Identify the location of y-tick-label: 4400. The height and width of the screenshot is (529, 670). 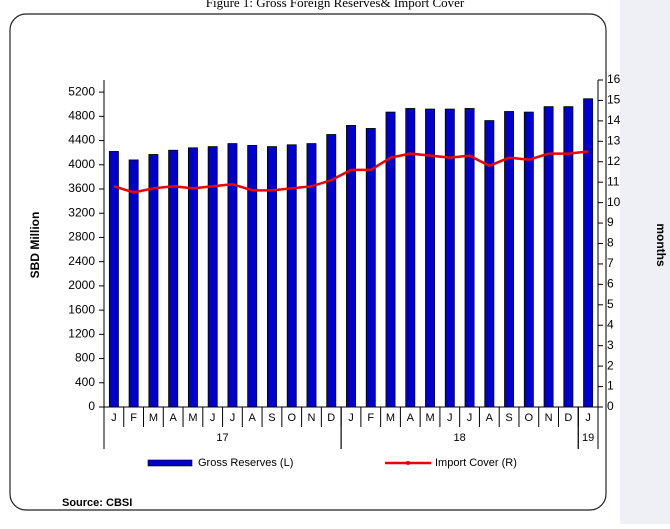
(81, 140).